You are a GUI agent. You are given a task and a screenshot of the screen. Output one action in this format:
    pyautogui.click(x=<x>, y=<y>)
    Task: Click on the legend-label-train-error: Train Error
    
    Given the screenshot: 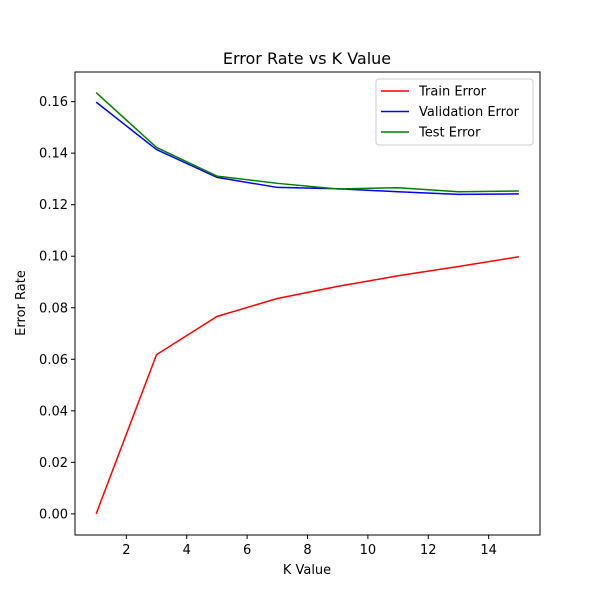 What is the action you would take?
    pyautogui.click(x=452, y=92)
    